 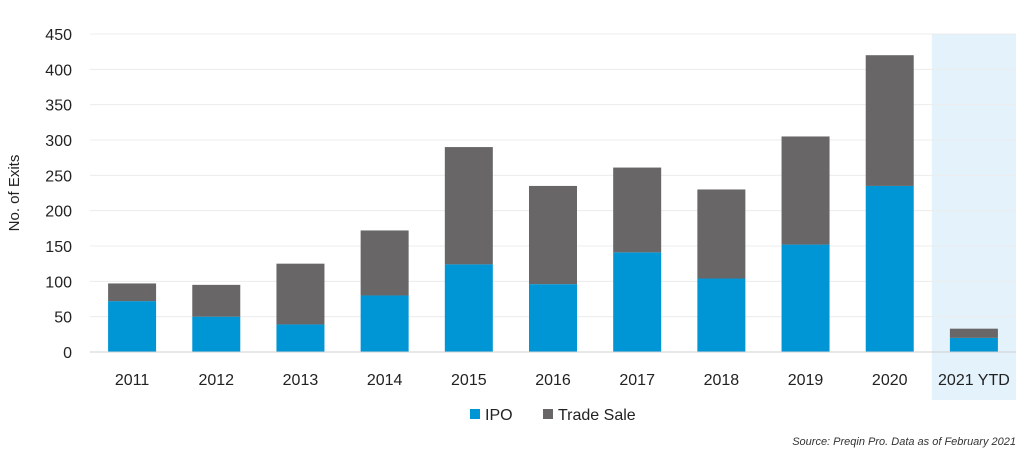 I want to click on bar-ipo-2012, so click(x=216, y=334).